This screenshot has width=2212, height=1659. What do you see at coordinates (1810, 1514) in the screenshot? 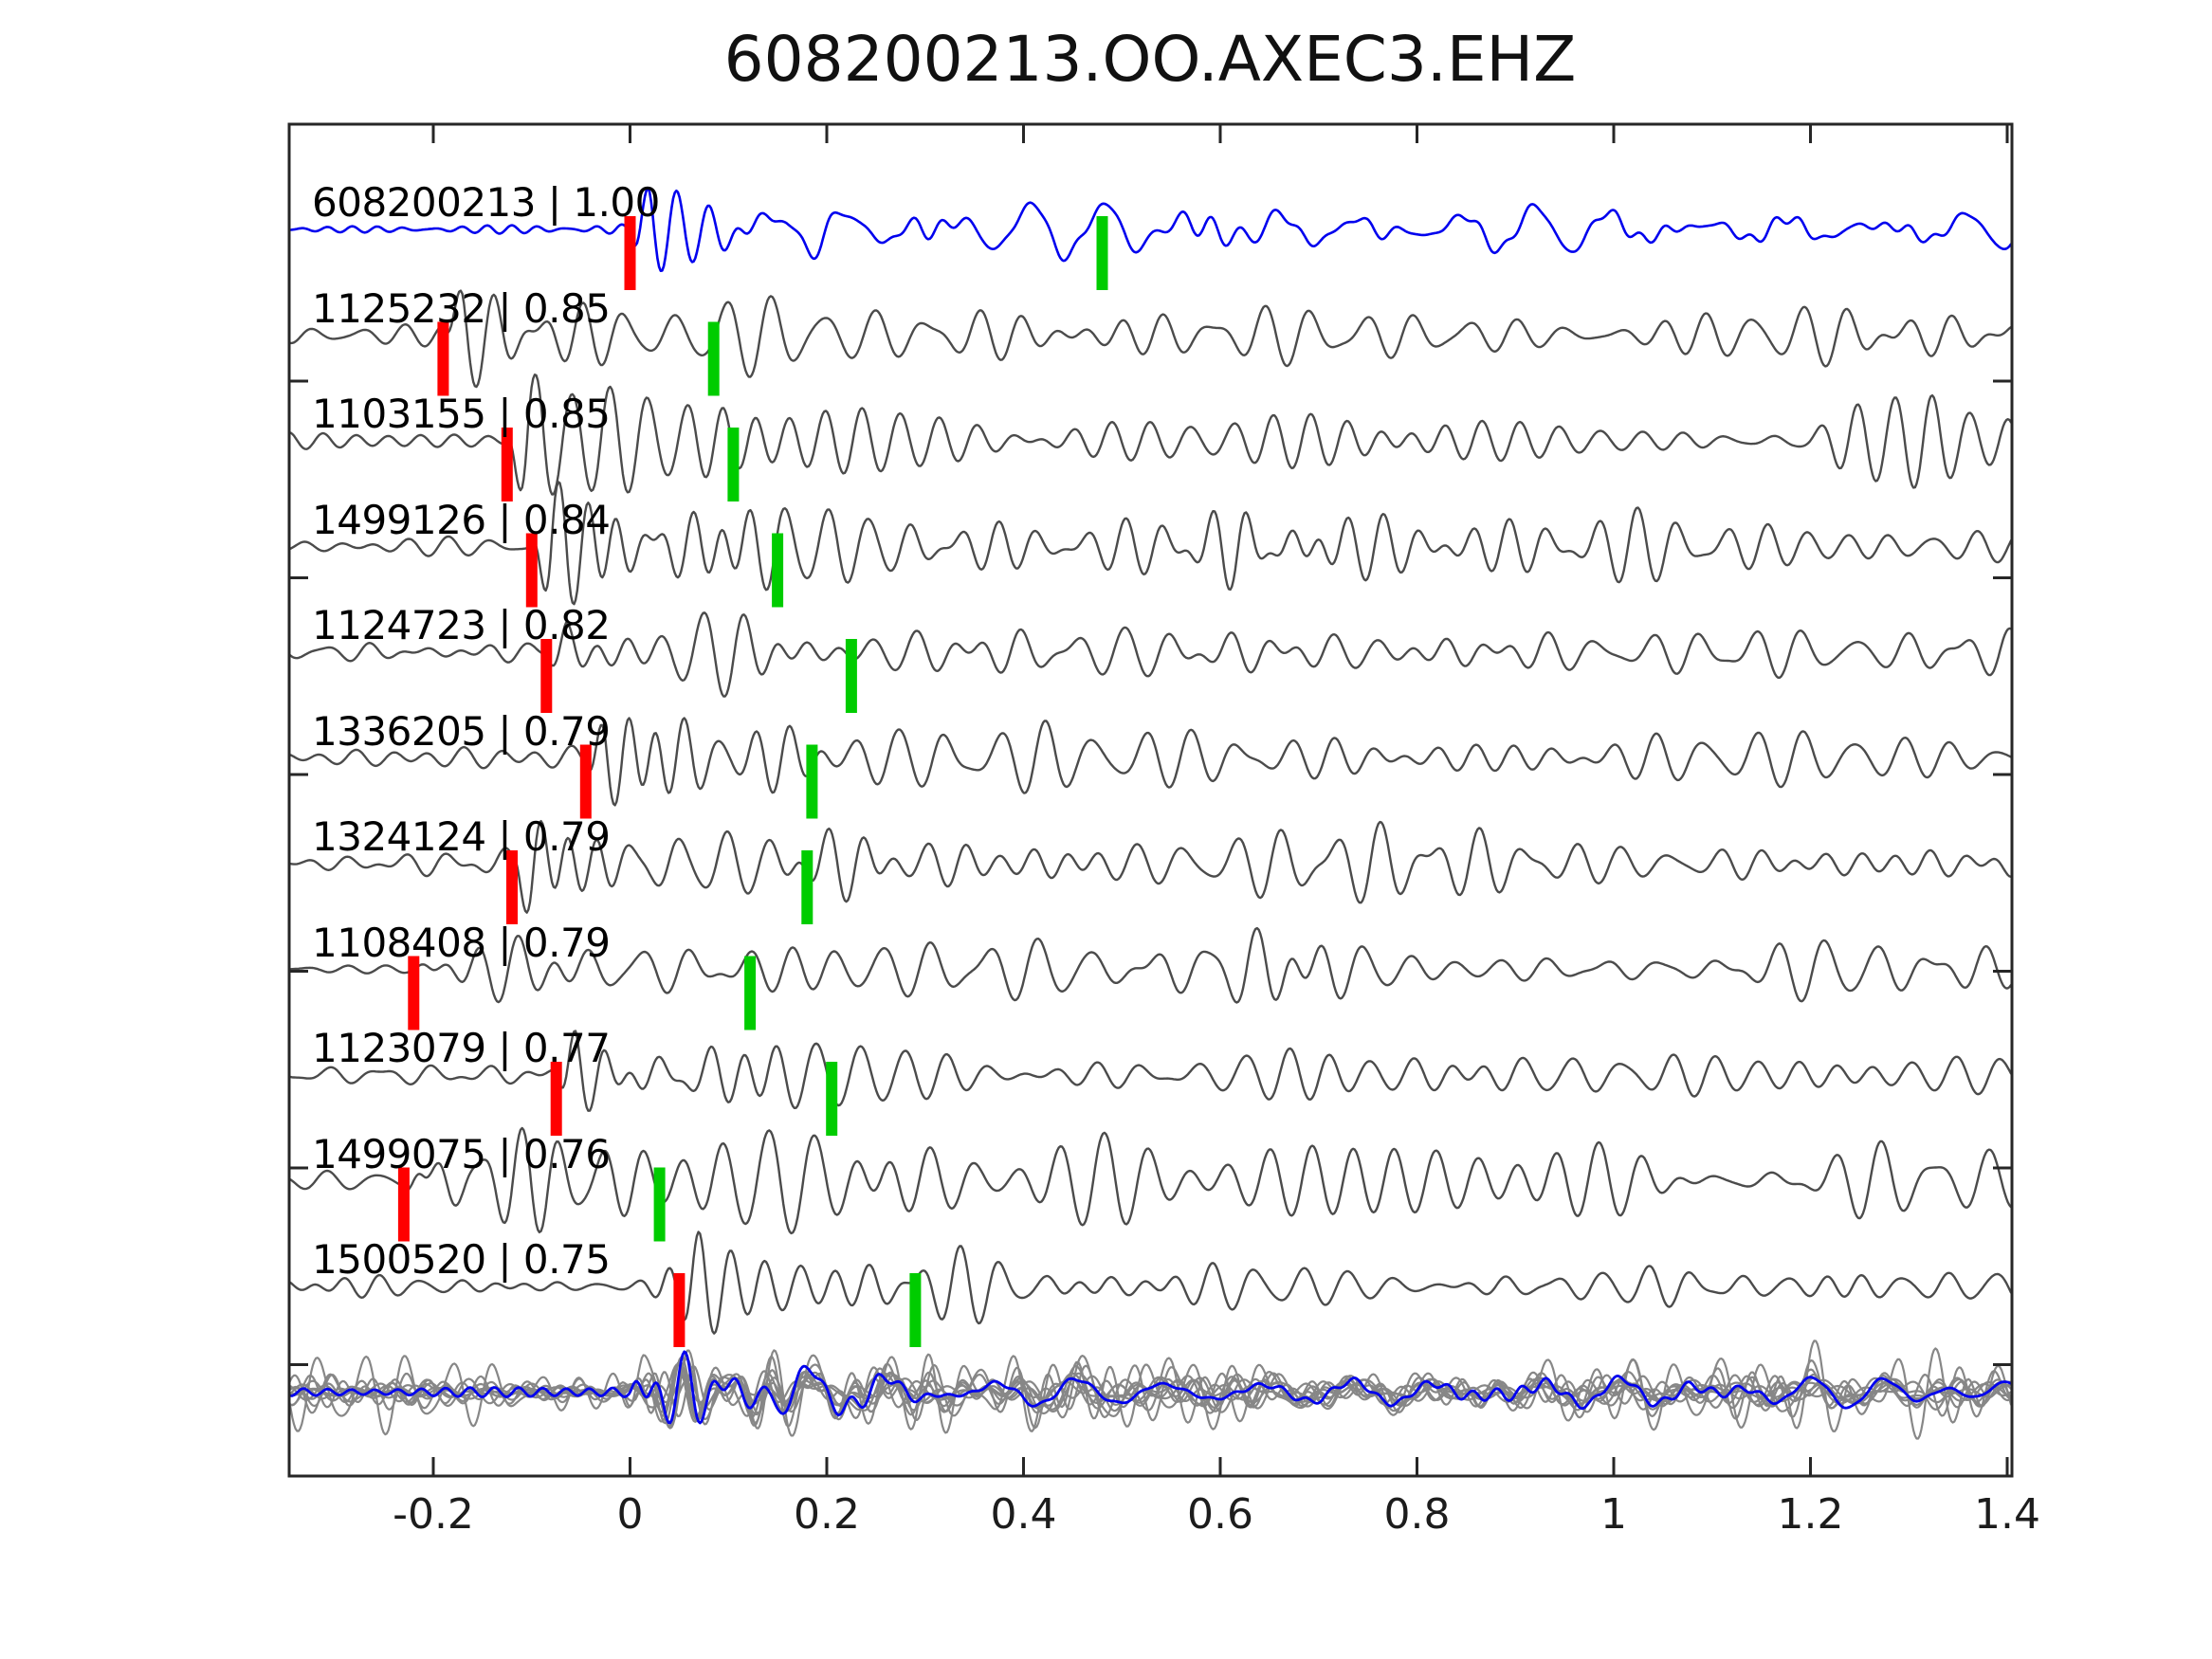
I see `x-tick-label: 1.2` at bounding box center [1810, 1514].